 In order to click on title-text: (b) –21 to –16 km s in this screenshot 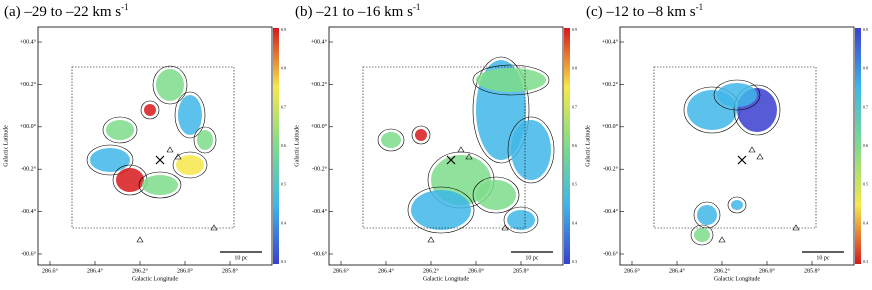, I will do `click(354, 12)`.